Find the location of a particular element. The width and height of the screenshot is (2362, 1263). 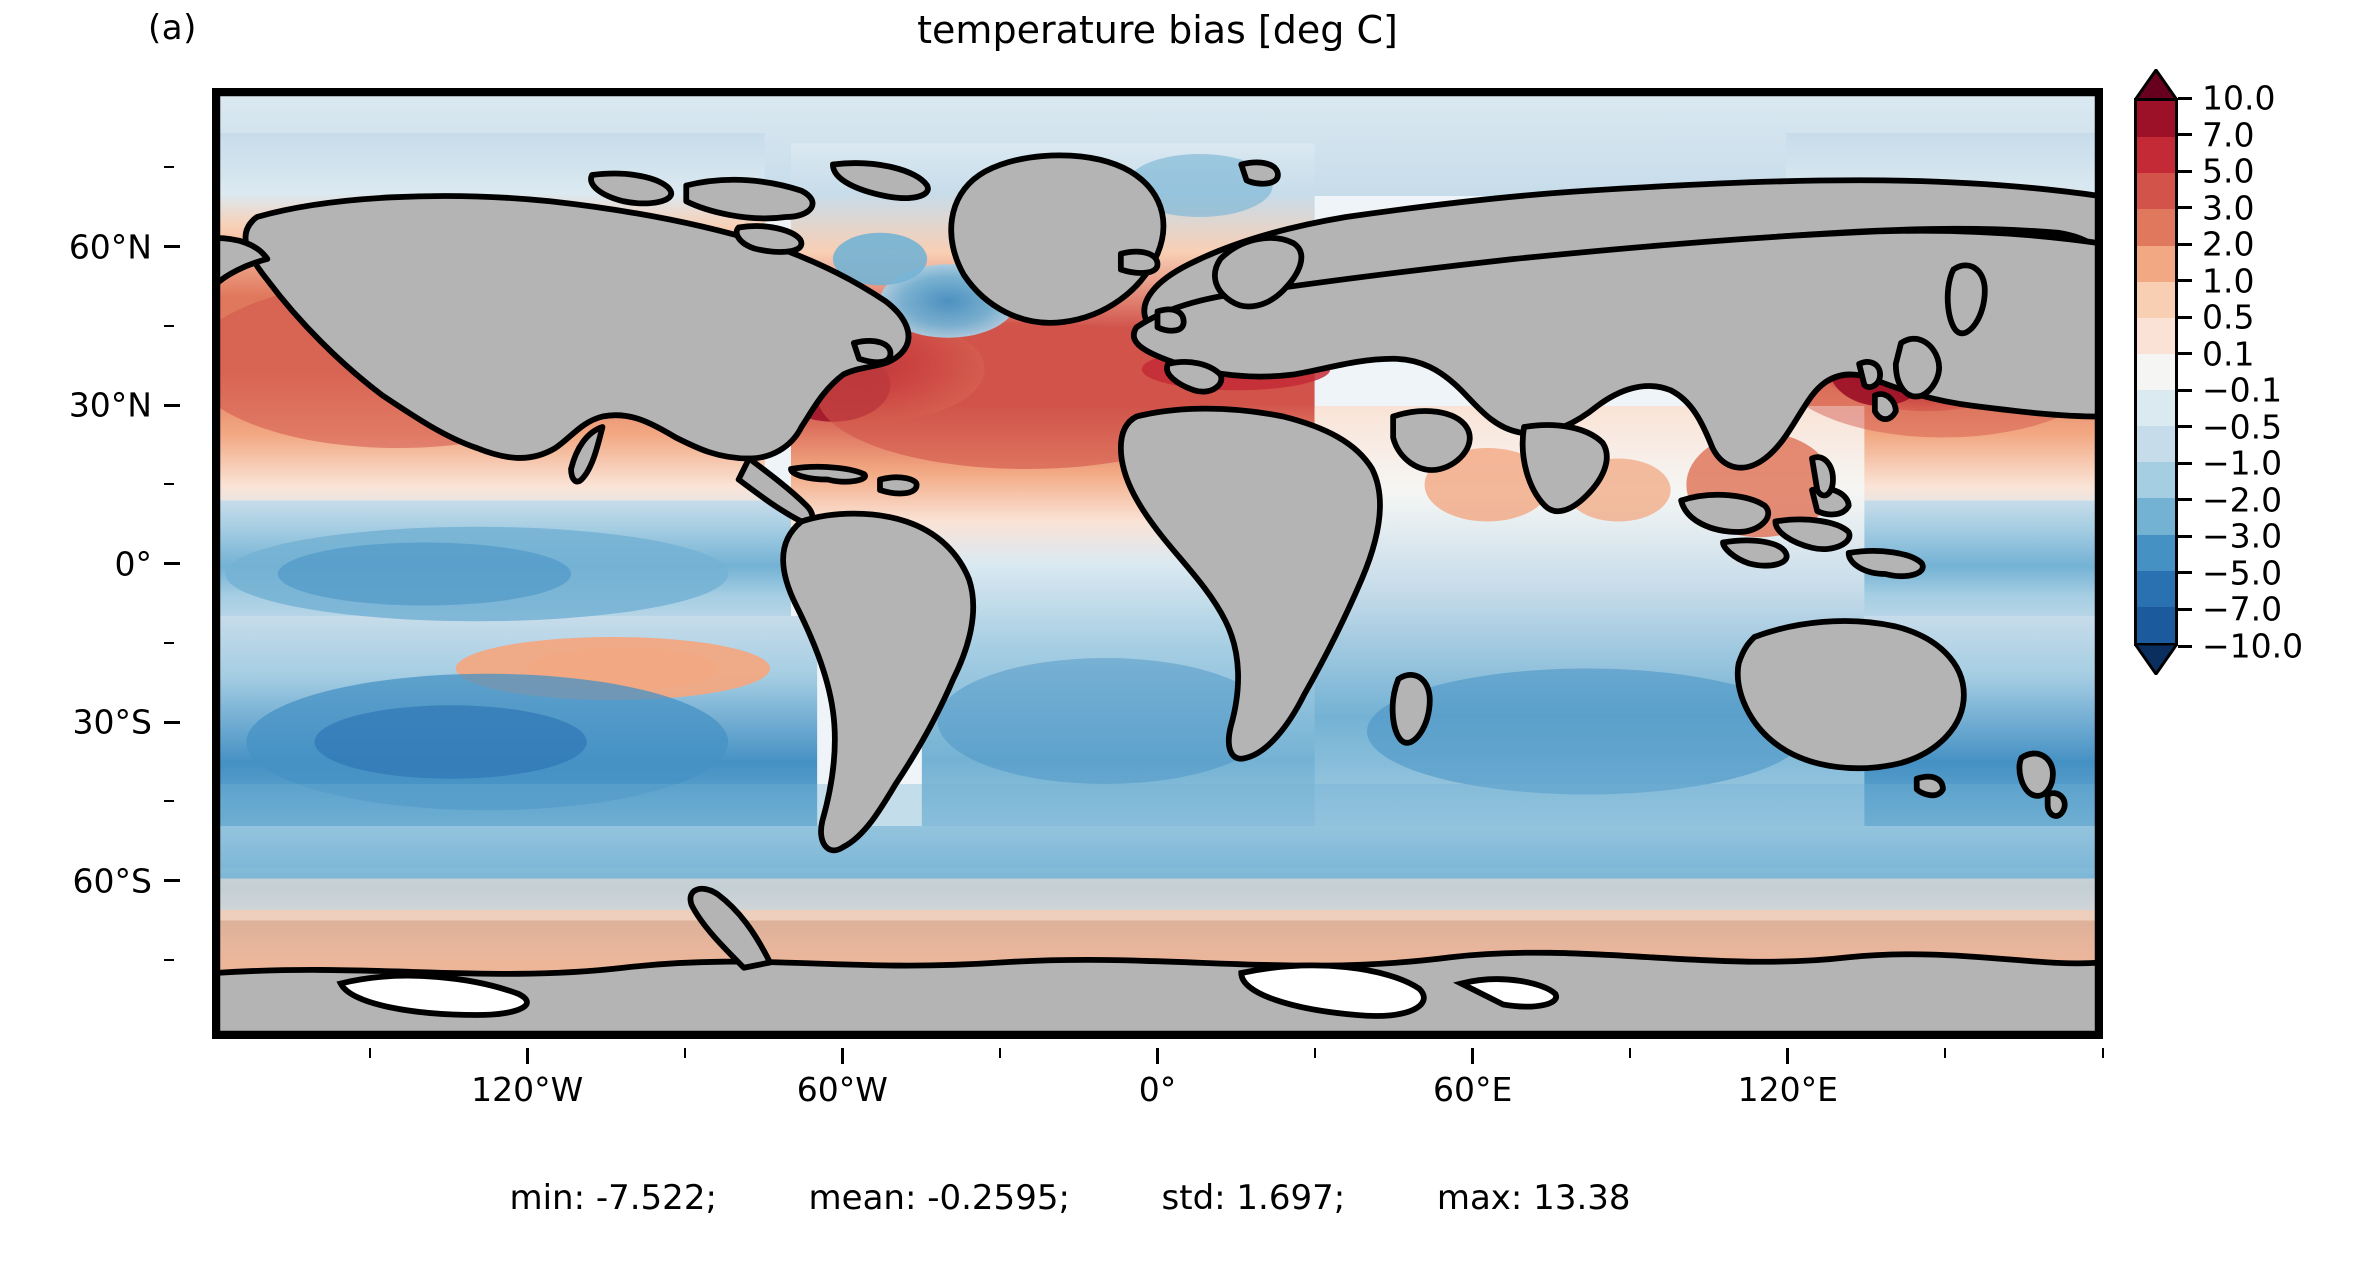

longitude-tick-label: 0° is located at coordinates (1157, 1089).